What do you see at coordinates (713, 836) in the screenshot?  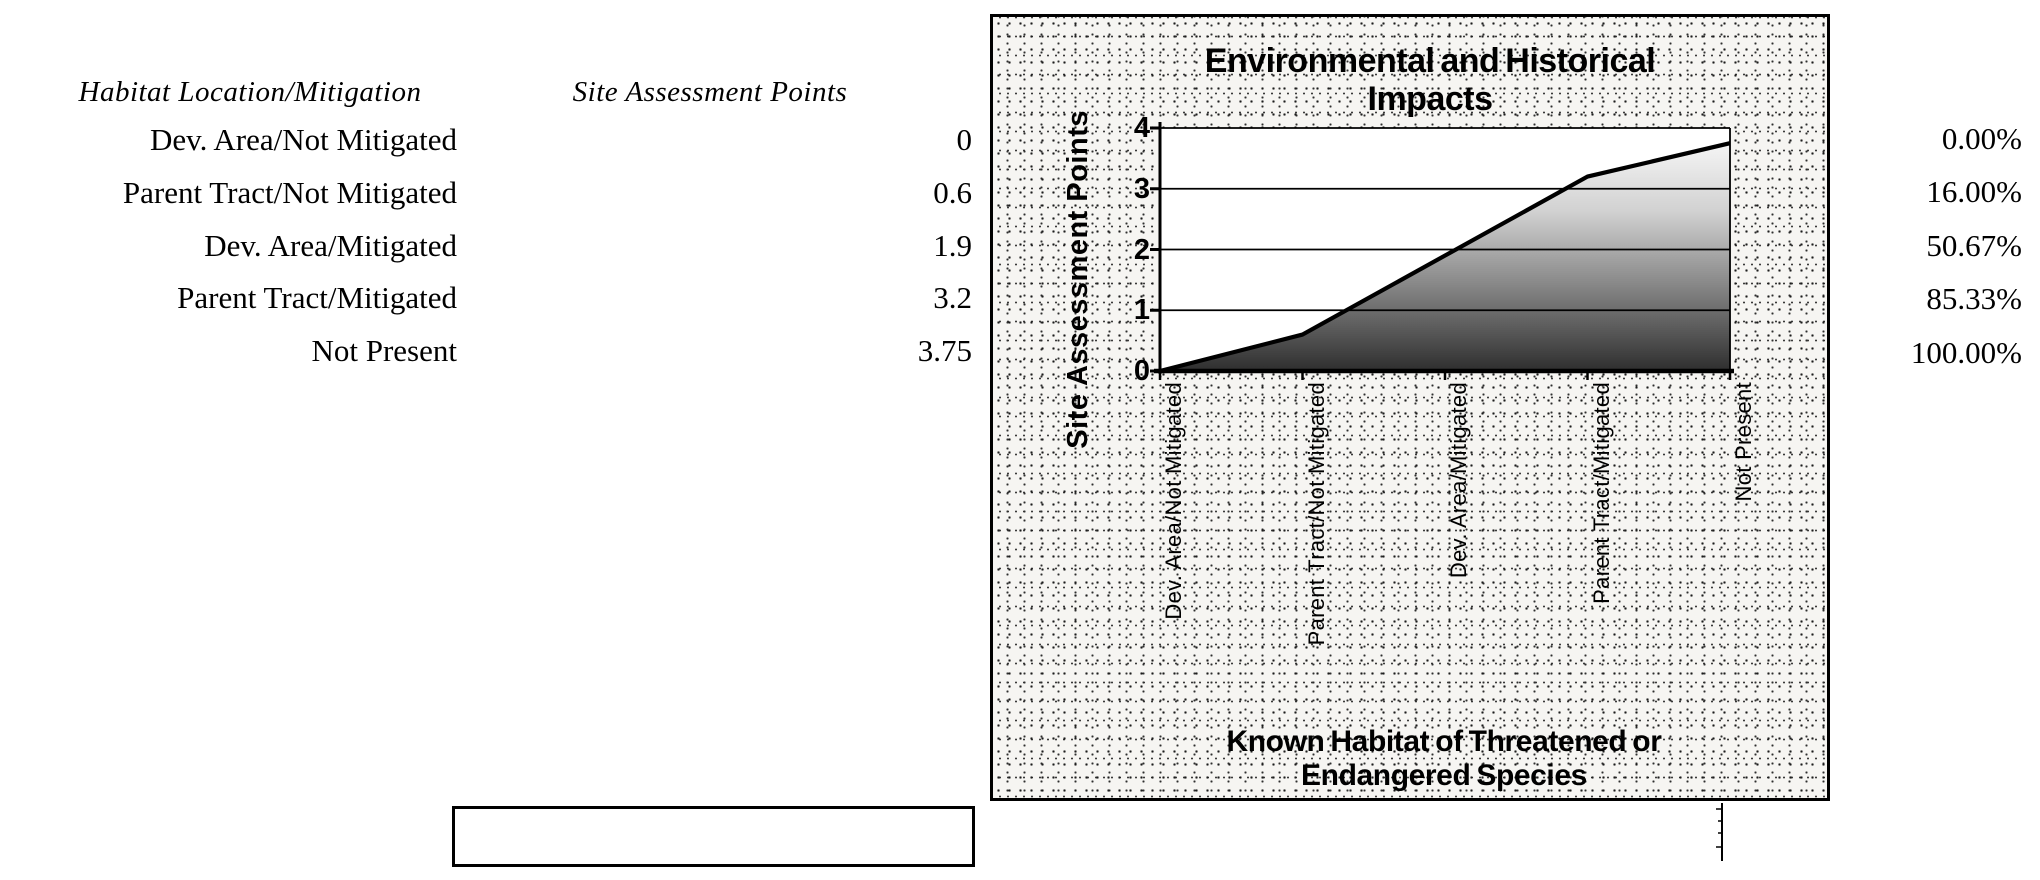 I see `empty-input-box` at bounding box center [713, 836].